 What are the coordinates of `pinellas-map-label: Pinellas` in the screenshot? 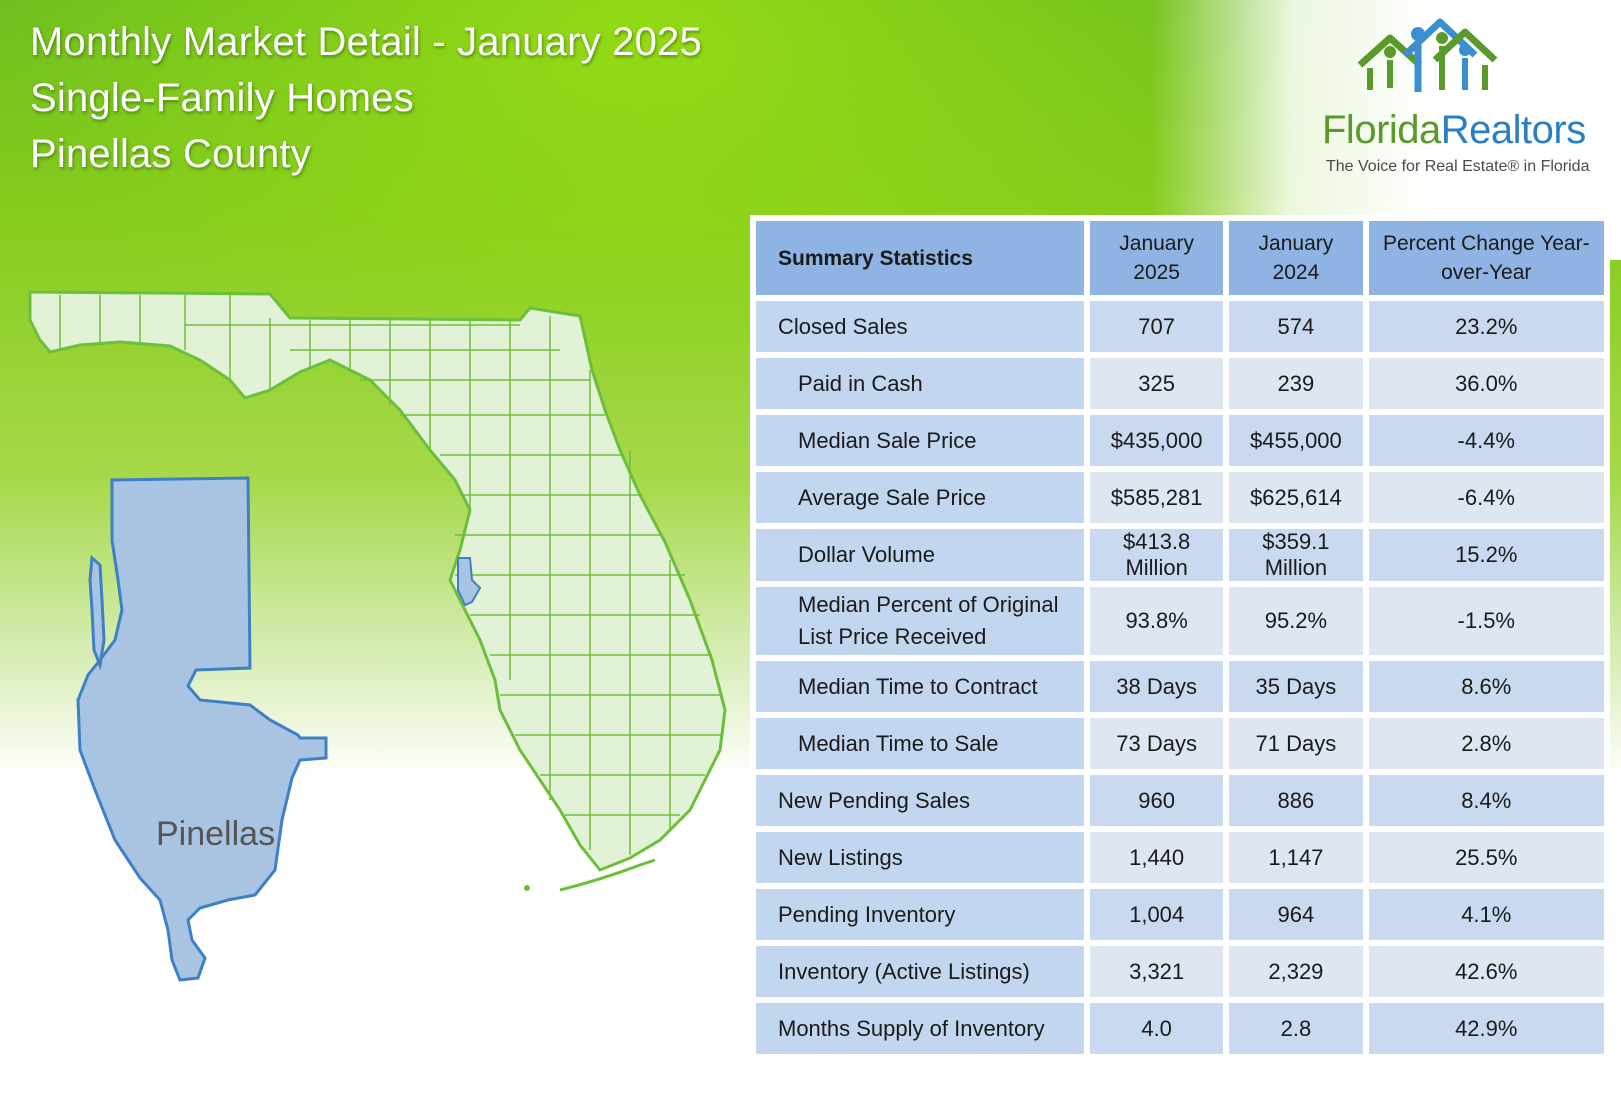 It's located at (216, 834).